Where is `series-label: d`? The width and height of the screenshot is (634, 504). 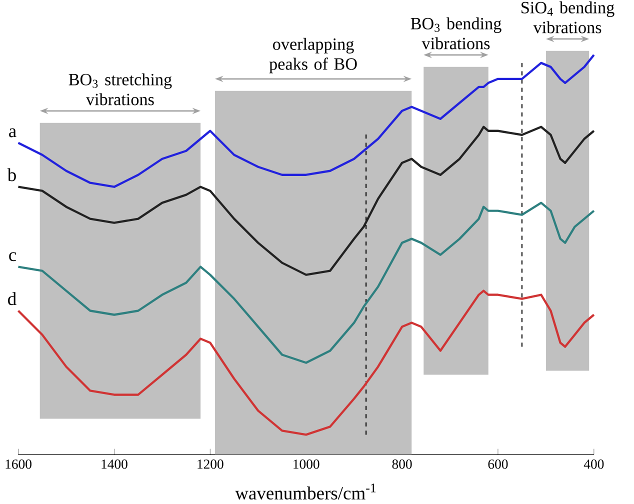
series-label: d is located at coordinates (12, 299).